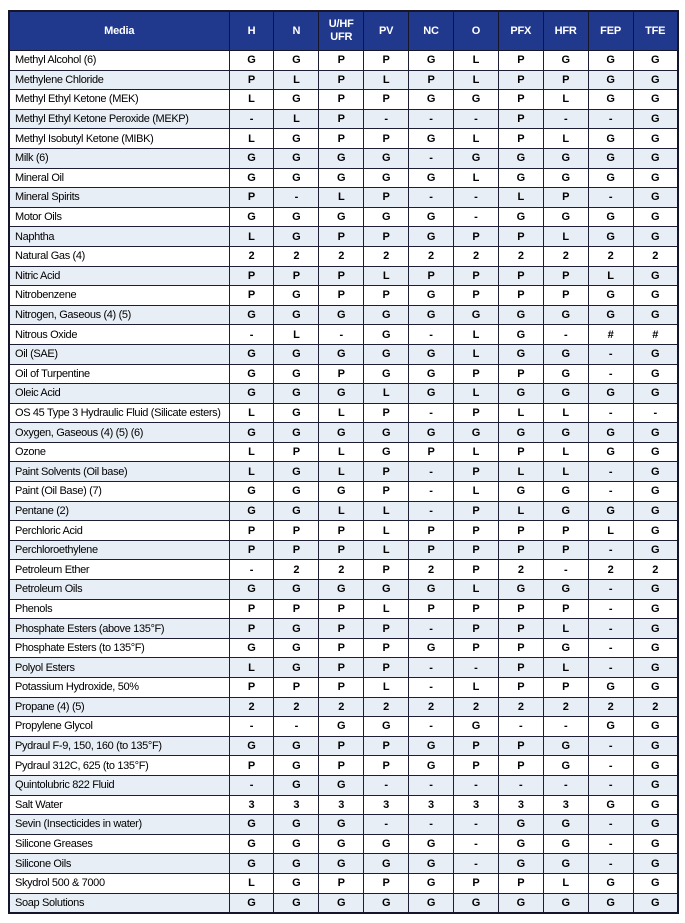 The image size is (685, 923). I want to click on media-cell: Methyl Isobutyl Ketone (MIBK), so click(119, 138).